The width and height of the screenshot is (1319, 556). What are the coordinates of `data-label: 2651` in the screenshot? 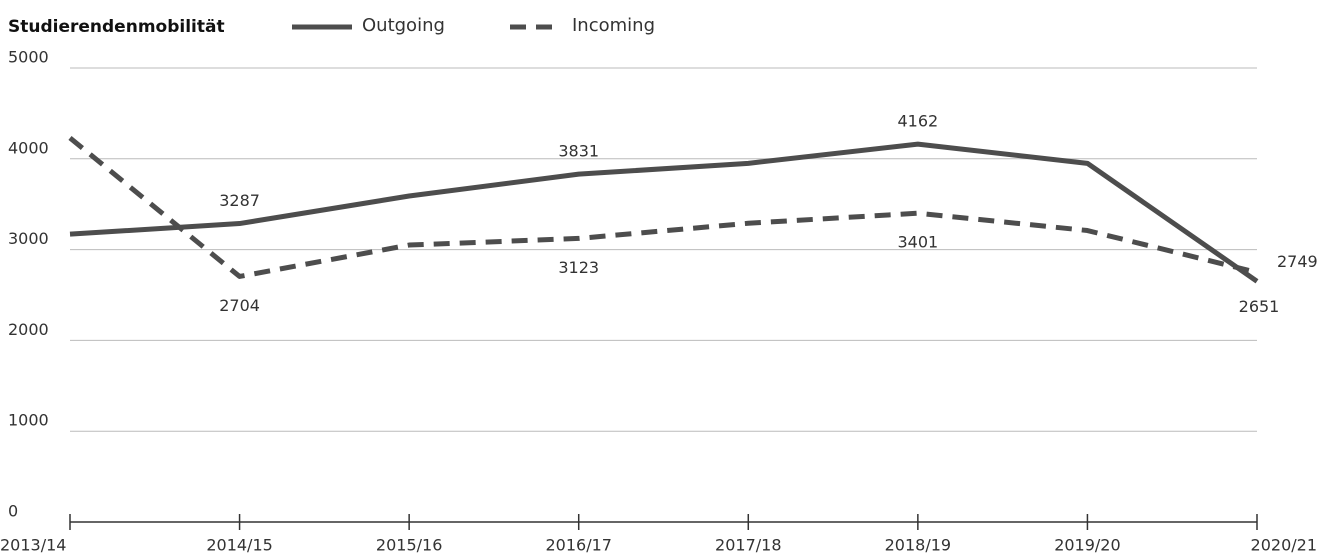 It's located at (1259, 306).